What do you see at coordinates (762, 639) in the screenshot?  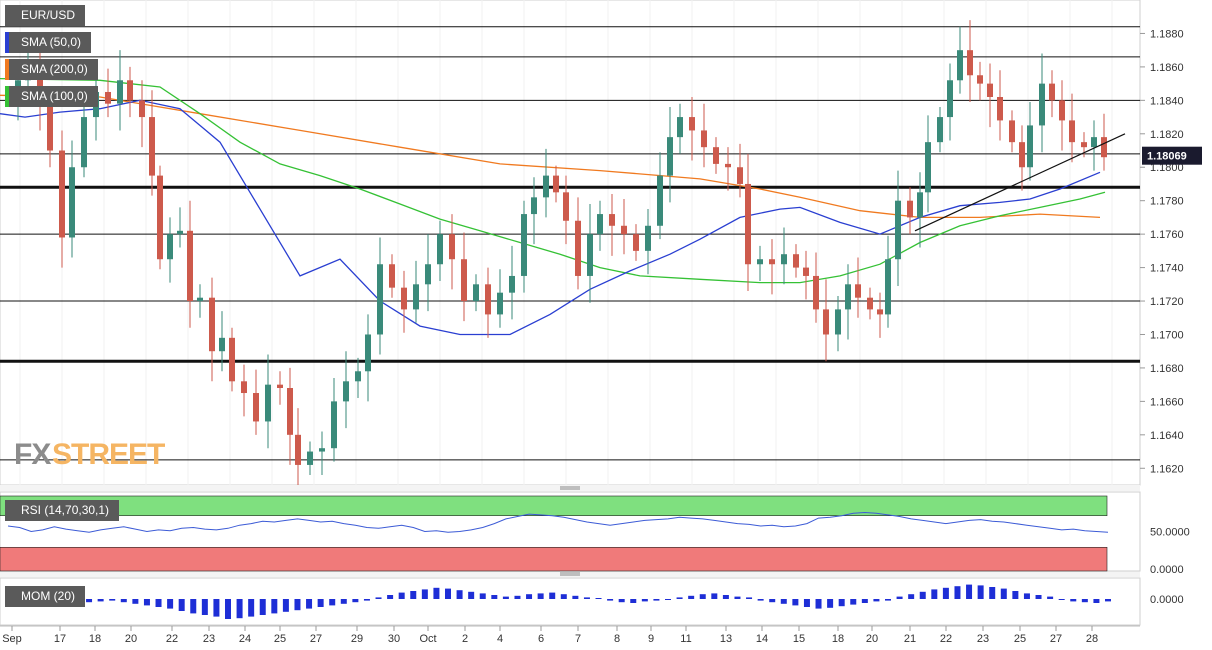 I see `x-tick-label: 14` at bounding box center [762, 639].